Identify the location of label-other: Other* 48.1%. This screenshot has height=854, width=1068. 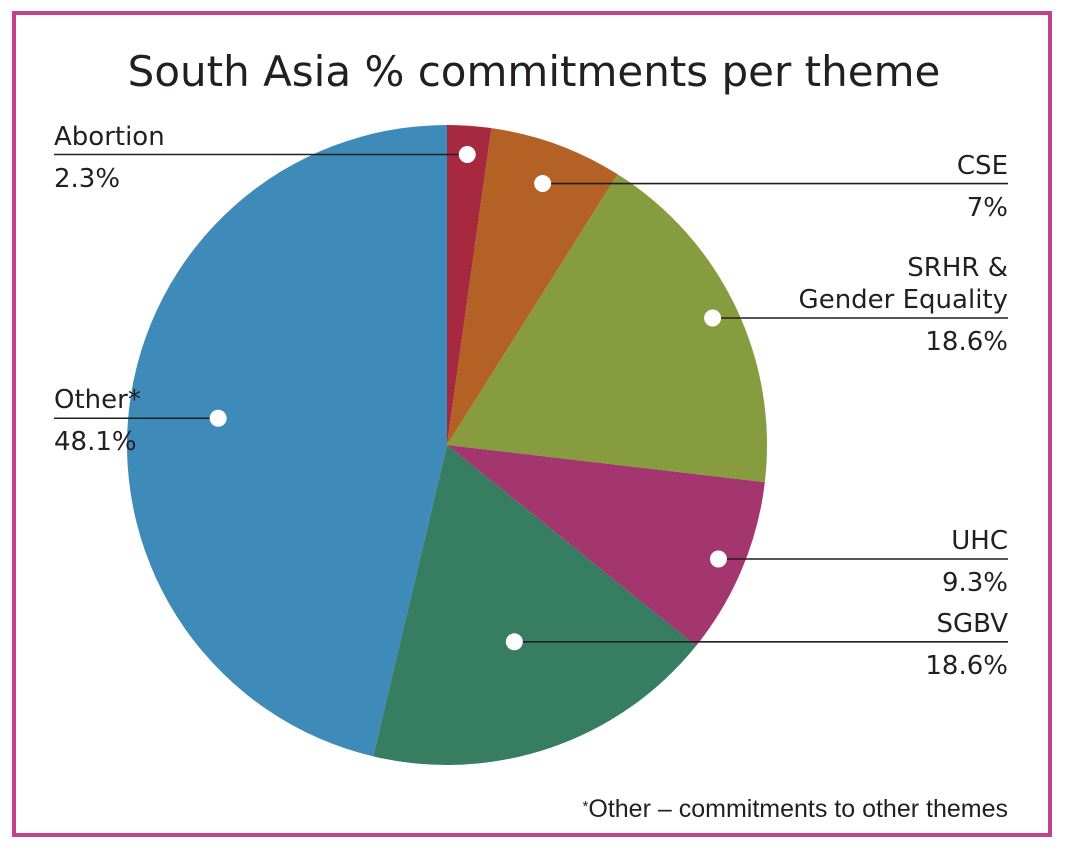
(97, 421).